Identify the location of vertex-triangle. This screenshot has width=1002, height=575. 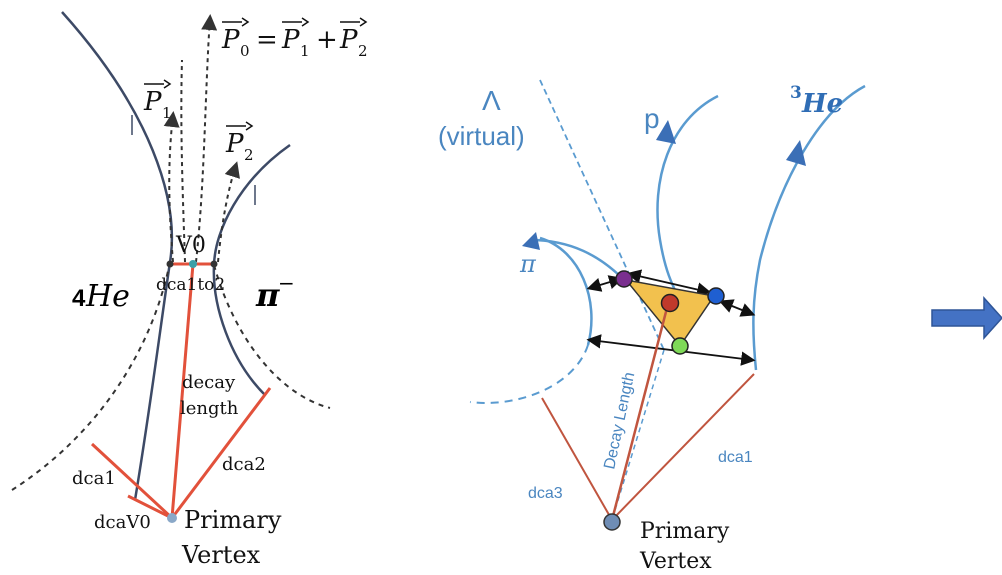
(670, 313).